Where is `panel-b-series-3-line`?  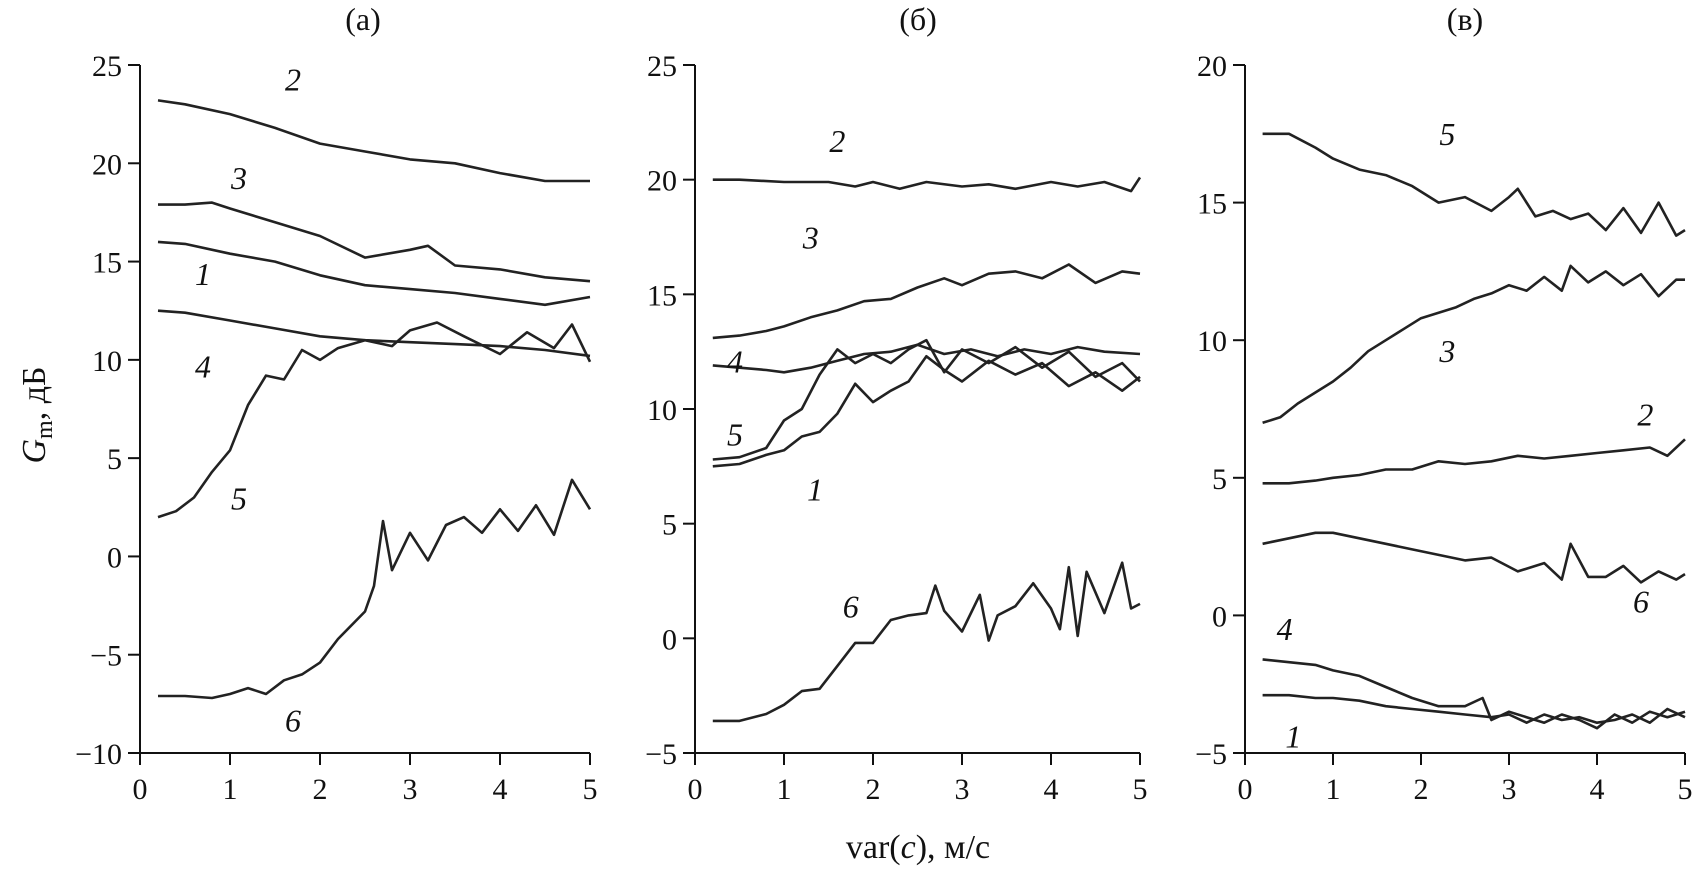
panel-b-series-3-line is located at coordinates (926, 301).